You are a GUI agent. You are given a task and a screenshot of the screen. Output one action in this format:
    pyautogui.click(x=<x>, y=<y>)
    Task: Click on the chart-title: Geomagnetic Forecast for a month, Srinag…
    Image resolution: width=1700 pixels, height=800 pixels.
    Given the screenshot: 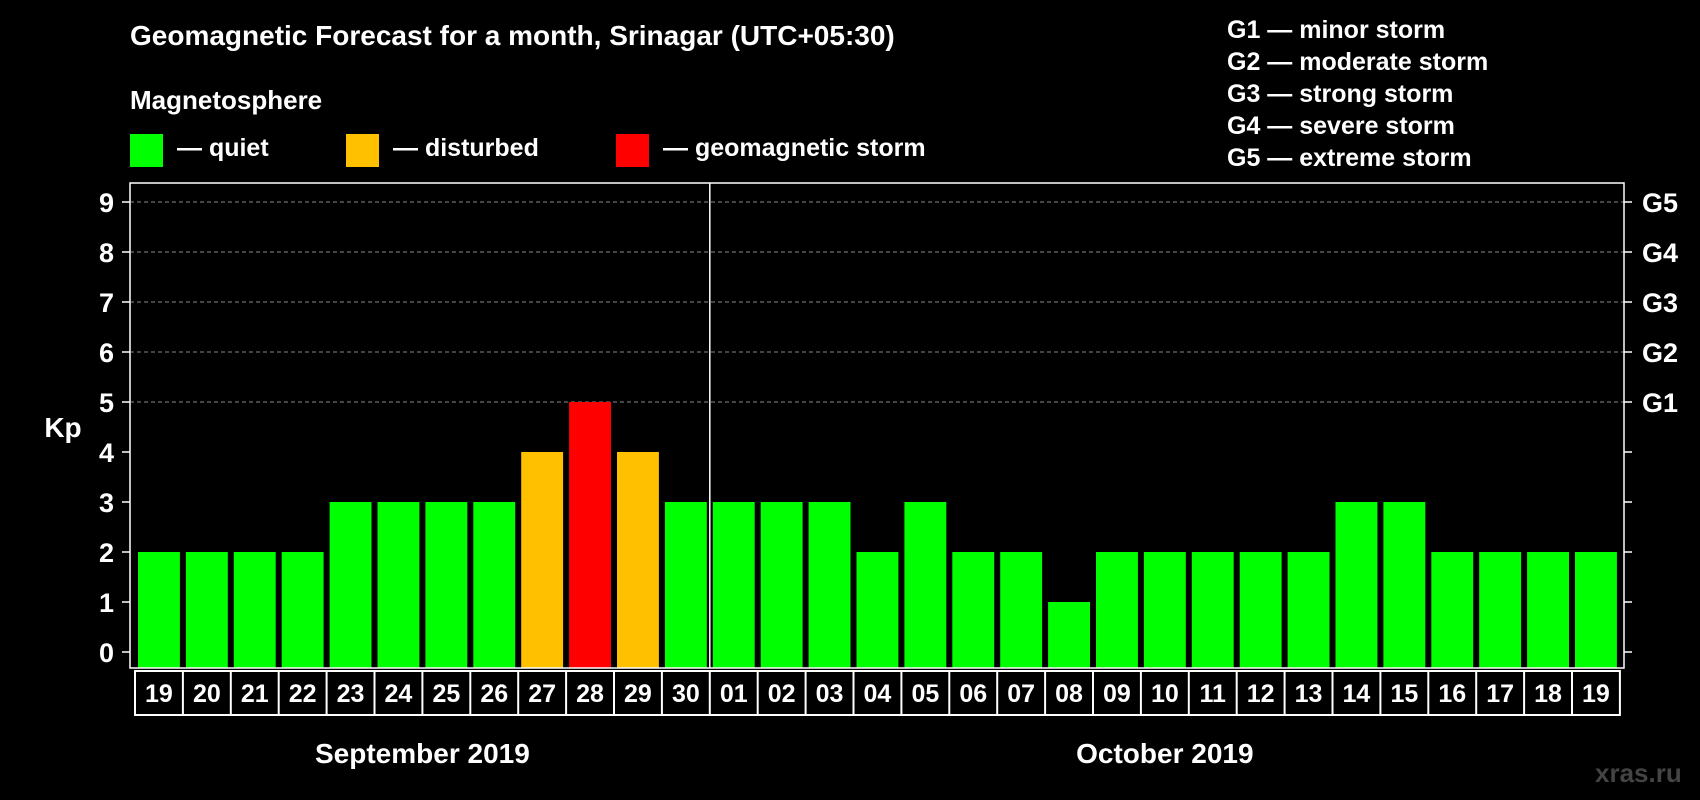 What is the action you would take?
    pyautogui.click(x=512, y=35)
    